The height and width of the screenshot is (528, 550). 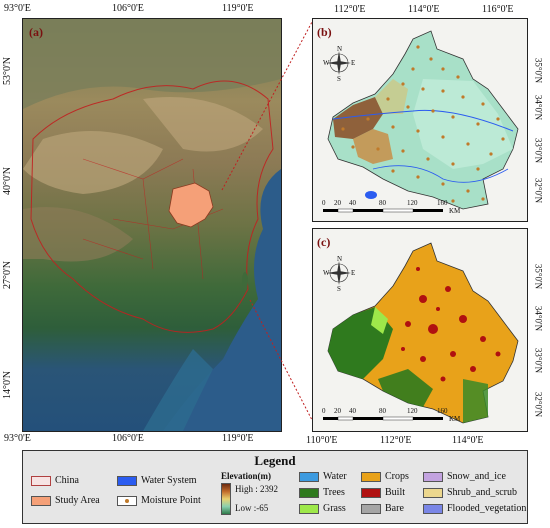 I want to click on legend-item-bare: Bare, so click(x=382, y=508).